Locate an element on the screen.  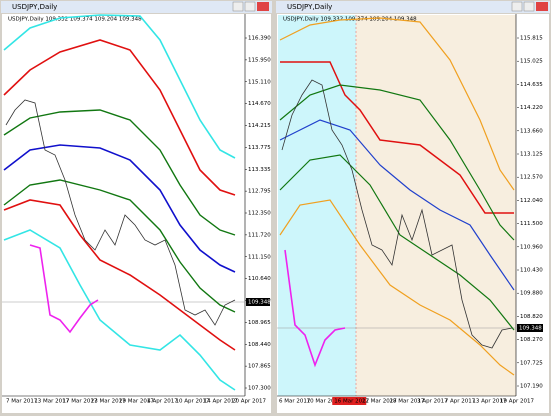
x-tick-label: 7 Apr 2017 is located at coordinates (460, 402).